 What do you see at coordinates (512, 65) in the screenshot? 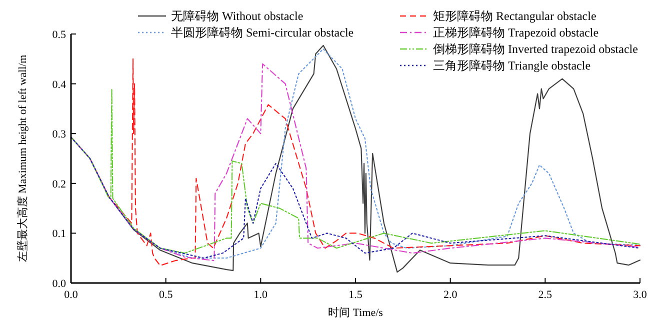
I see `legend-label: 三角形障碍物 Triangle obstacle` at bounding box center [512, 65].